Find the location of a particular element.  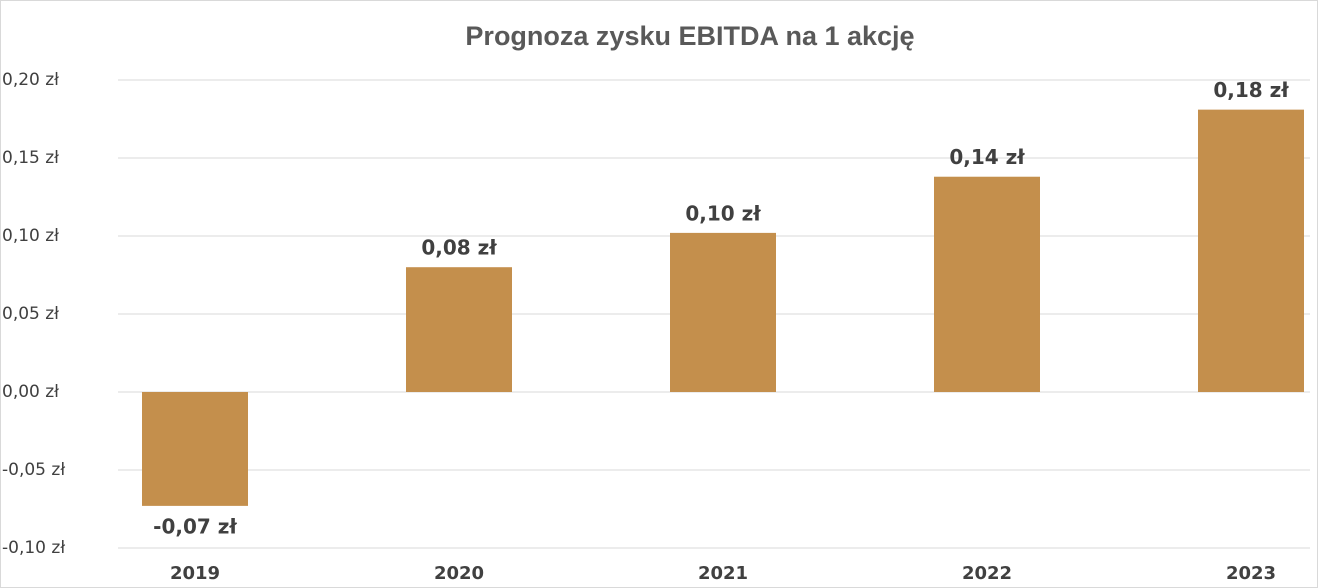

x-tick-label: 2019 is located at coordinates (195, 573).